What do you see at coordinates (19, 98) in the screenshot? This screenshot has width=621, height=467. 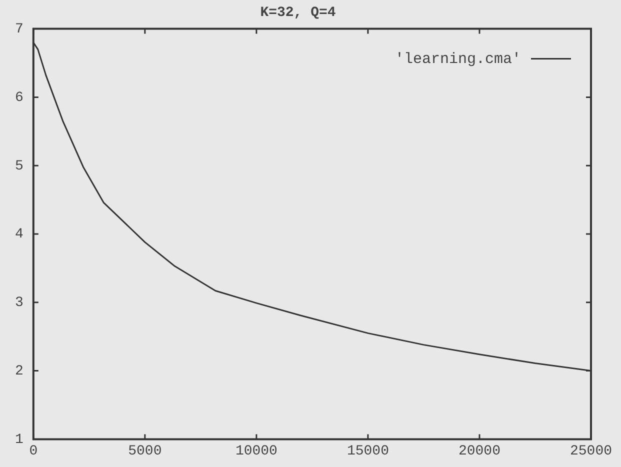 I see `y-tick-label: 6` at bounding box center [19, 98].